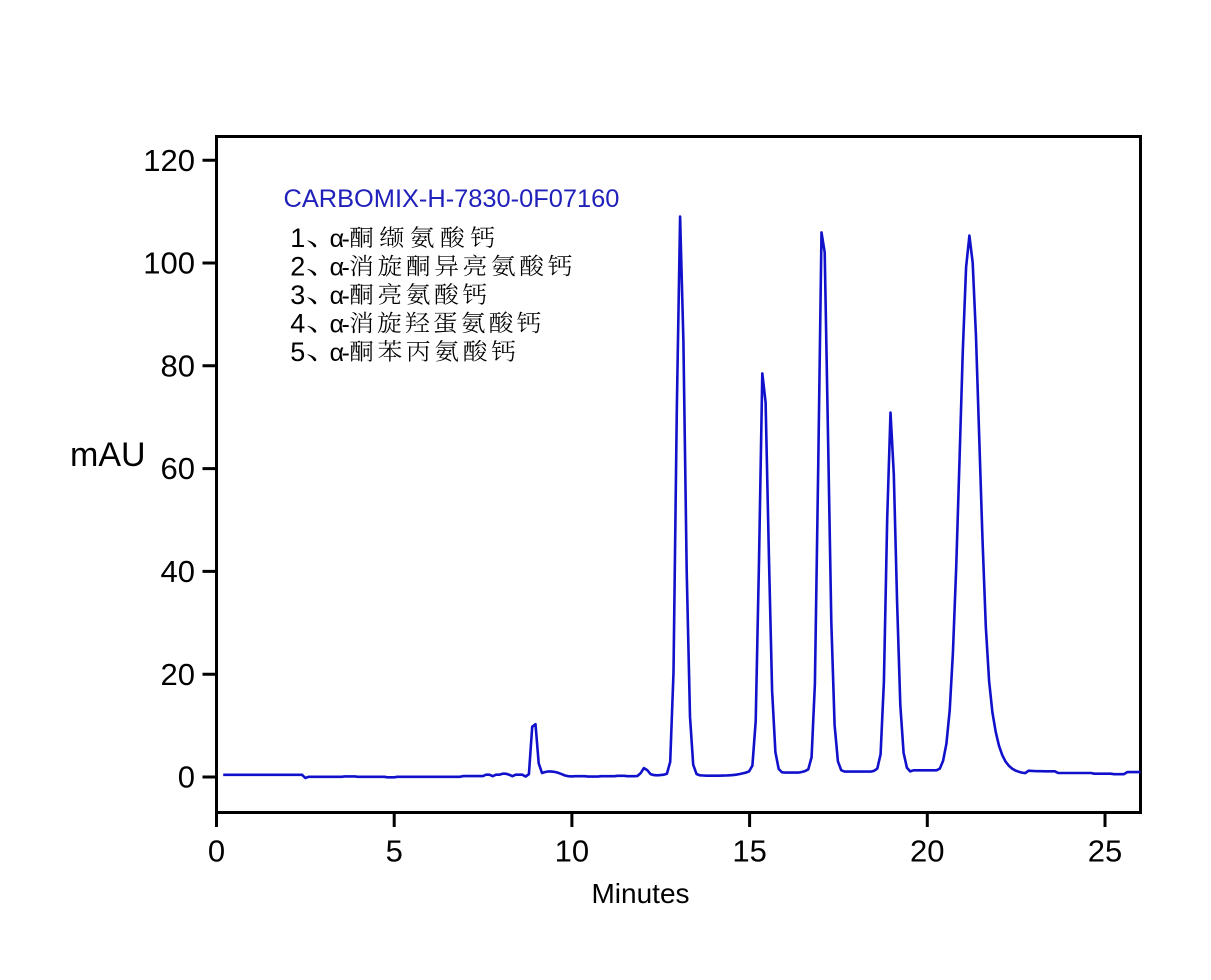 The height and width of the screenshot is (980, 1211). I want to click on svg-text: 10, so click(572, 851).